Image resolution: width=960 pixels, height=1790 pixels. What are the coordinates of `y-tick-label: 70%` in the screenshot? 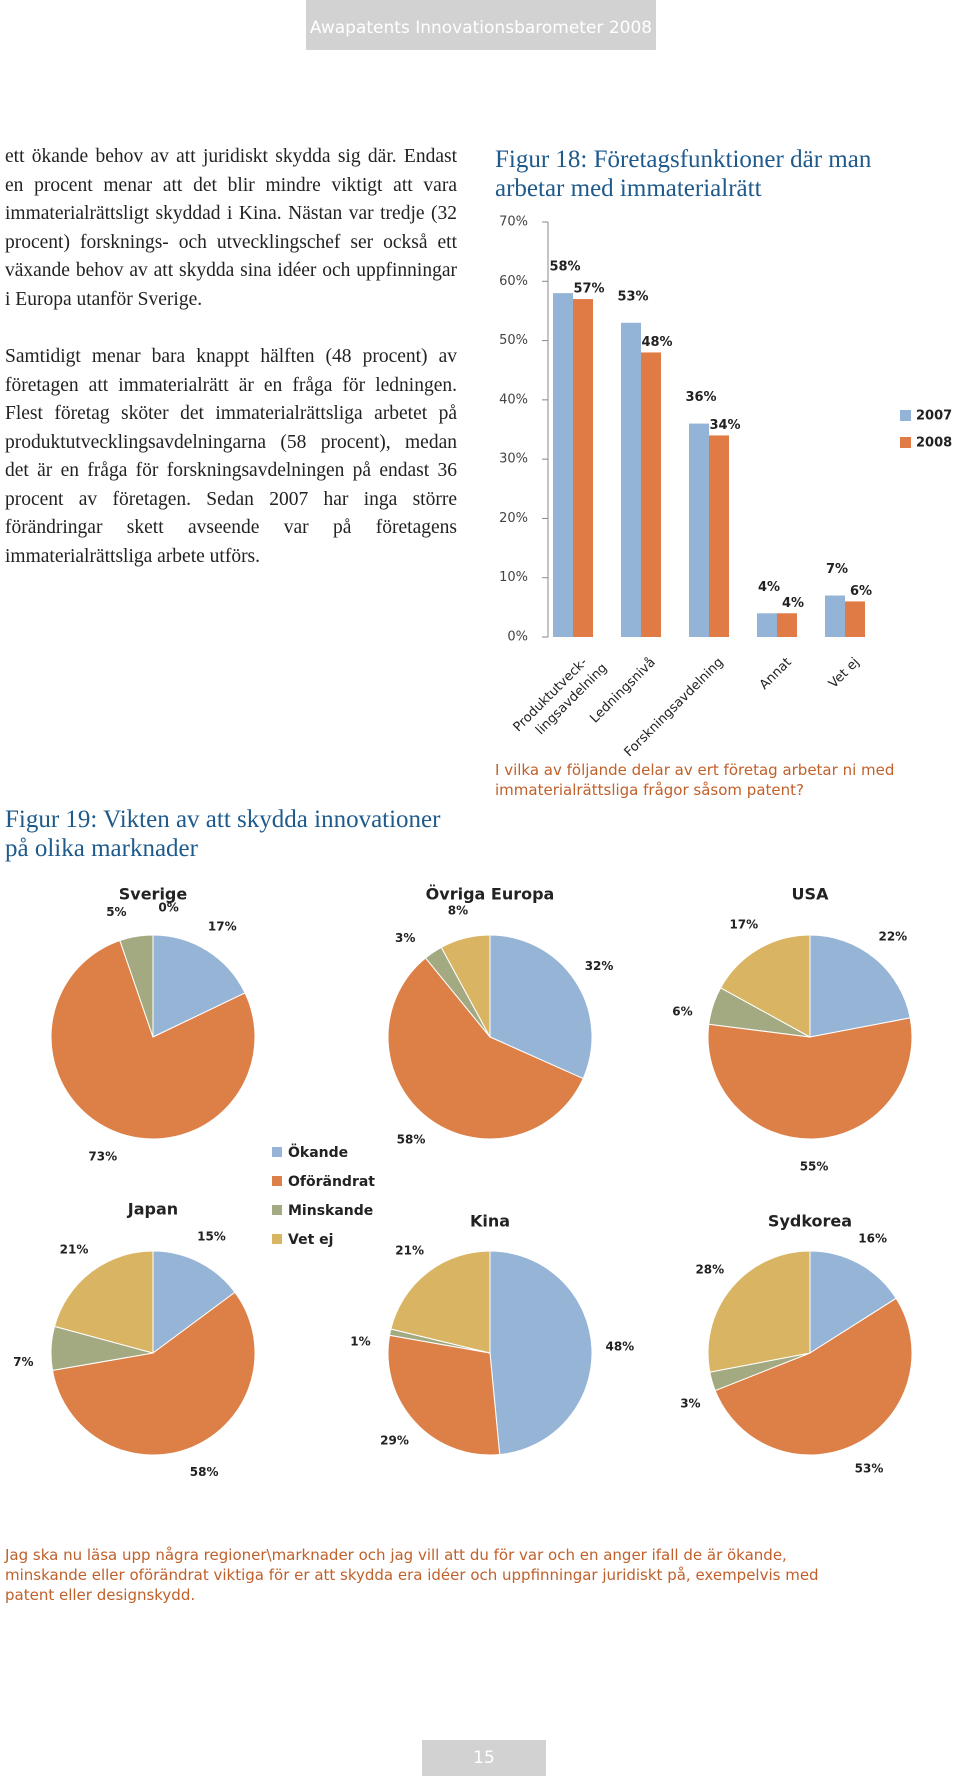 It's located at (513, 222).